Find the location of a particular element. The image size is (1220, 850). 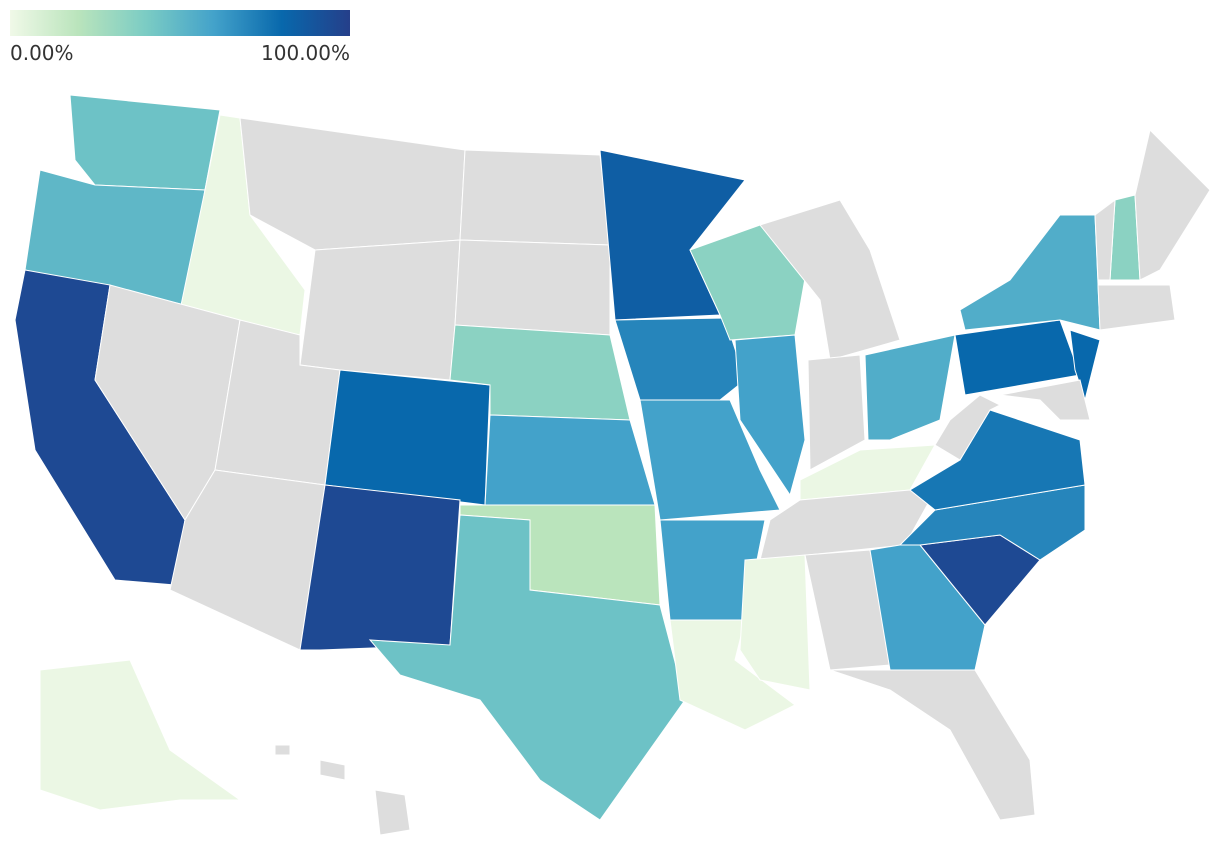

legend-bar is located at coordinates (180, 23).